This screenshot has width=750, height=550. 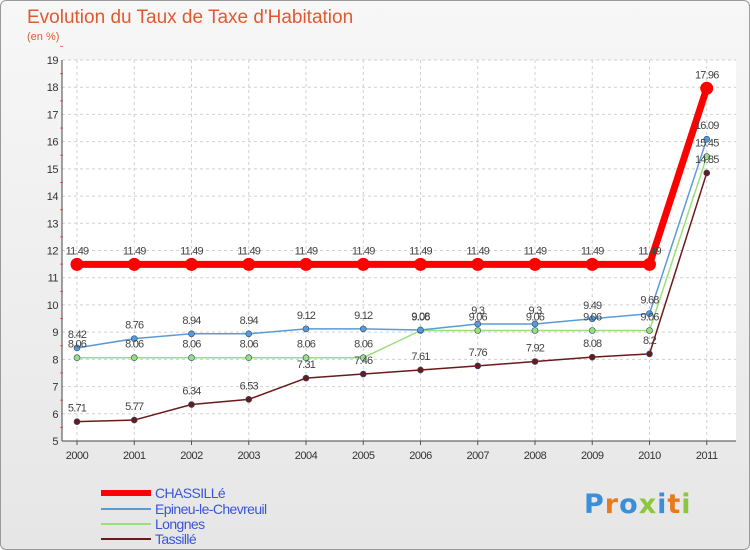 I want to click on data-label: 6.34, so click(x=191, y=392).